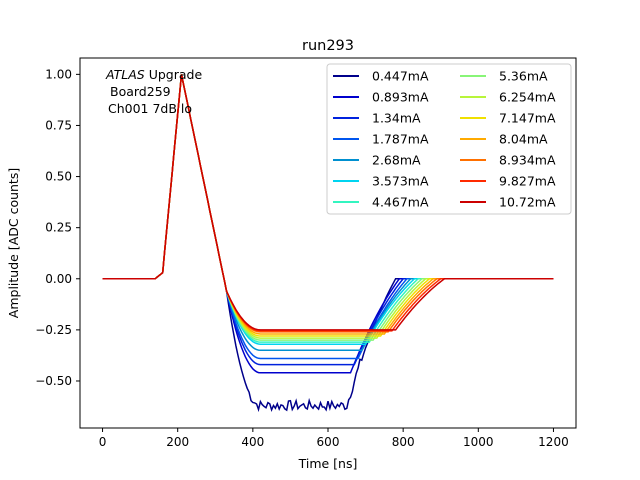 The height and width of the screenshot is (480, 640). I want to click on annotation-upgrade: Upgrade, so click(174, 74).